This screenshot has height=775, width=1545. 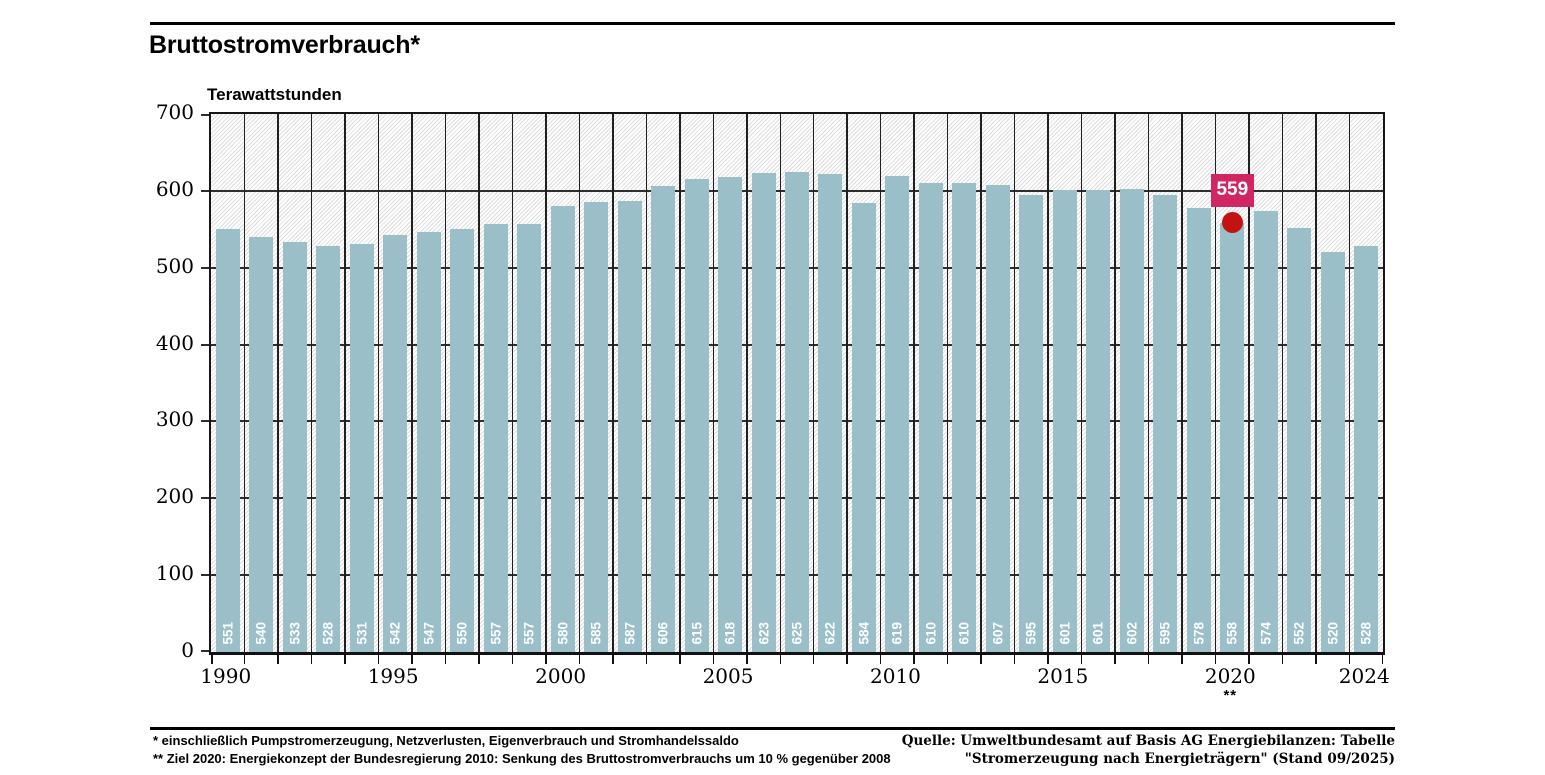 I want to click on x-tick-label-2015: 2015, so click(x=1063, y=676).